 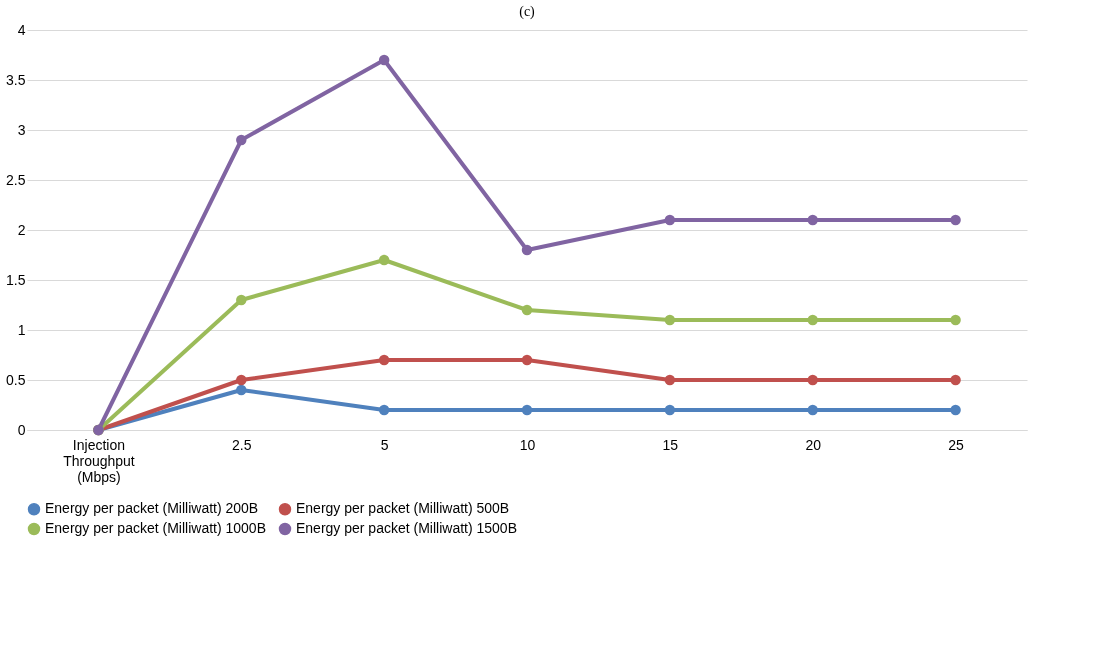 What do you see at coordinates (21, 429) in the screenshot?
I see `y-tick-label: 0` at bounding box center [21, 429].